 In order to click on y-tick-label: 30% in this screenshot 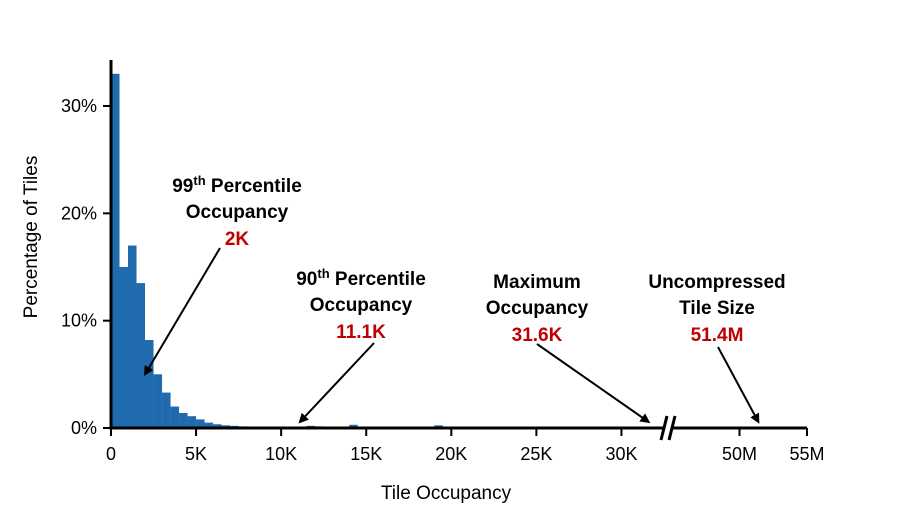, I will do `click(79, 106)`.